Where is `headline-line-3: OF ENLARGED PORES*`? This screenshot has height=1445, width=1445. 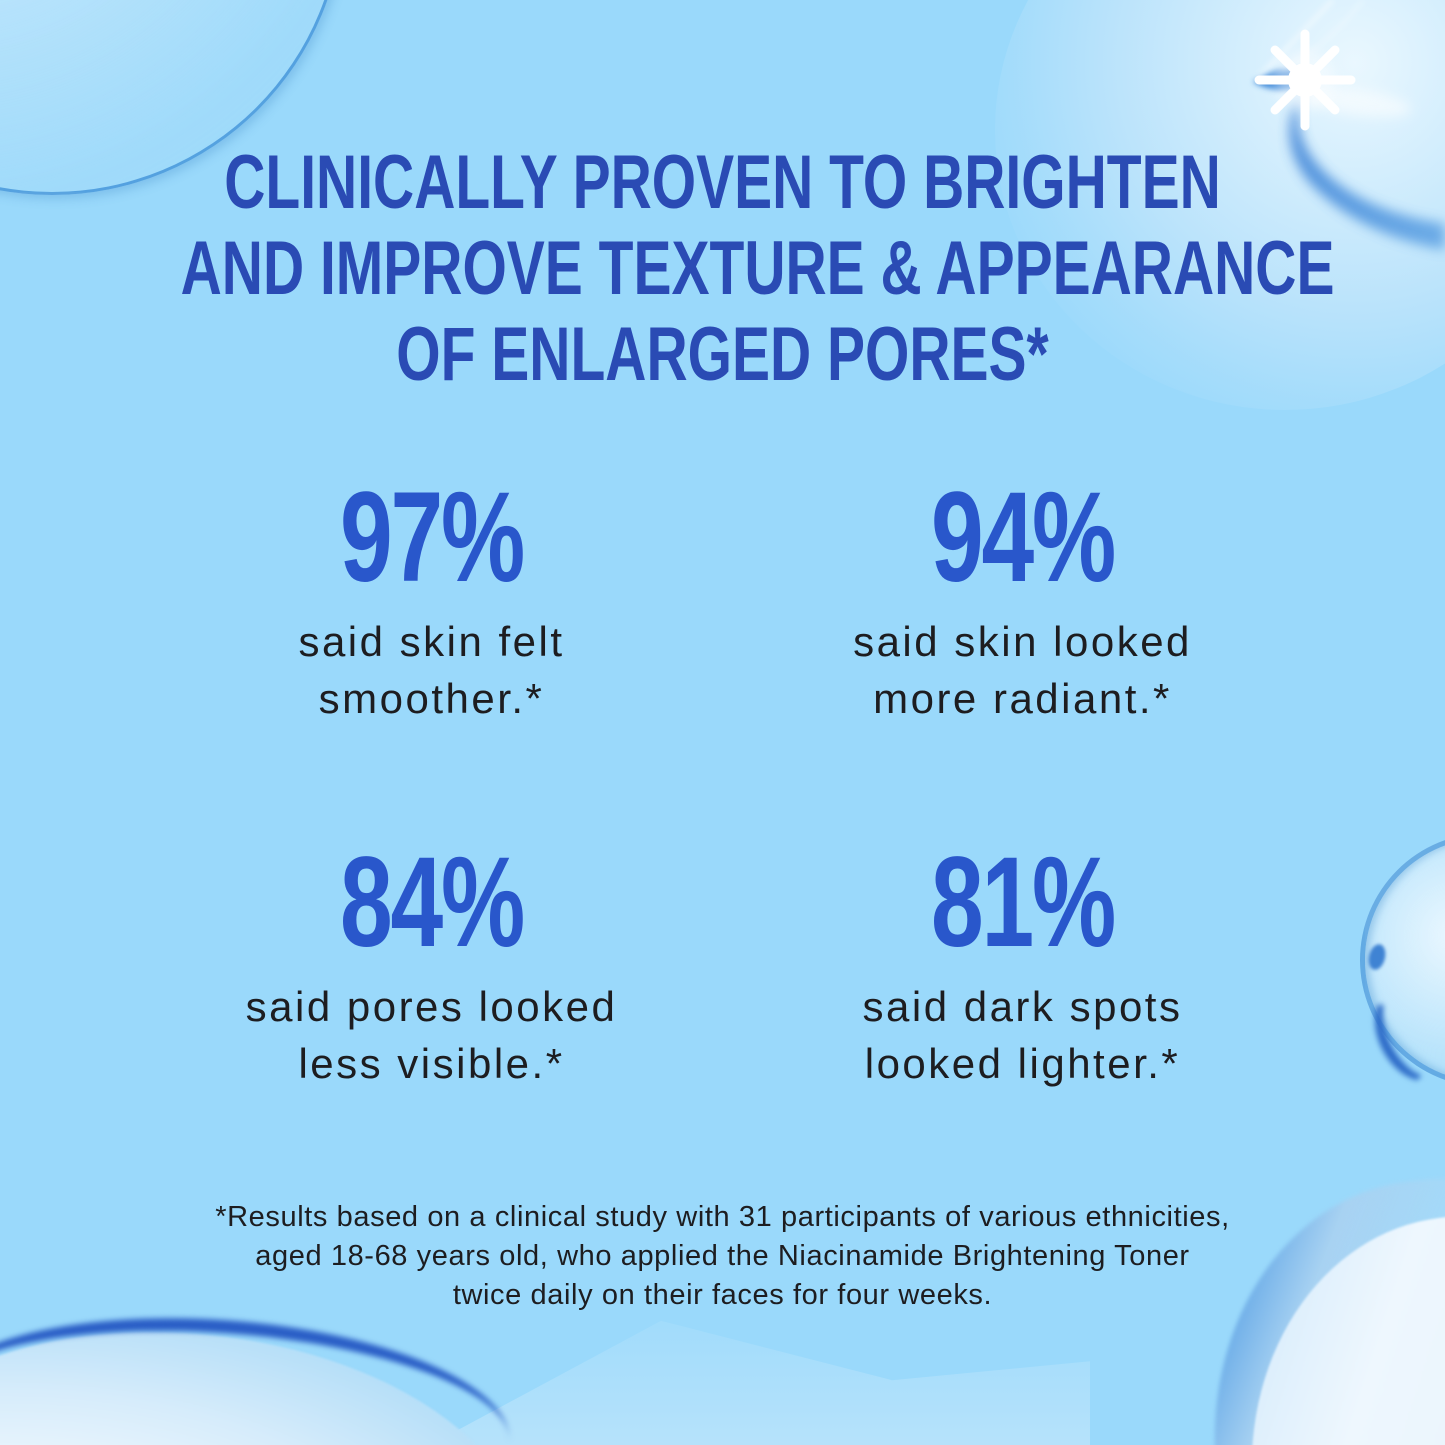 headline-line-3: OF ENLARGED PORES* is located at coordinates (722, 354).